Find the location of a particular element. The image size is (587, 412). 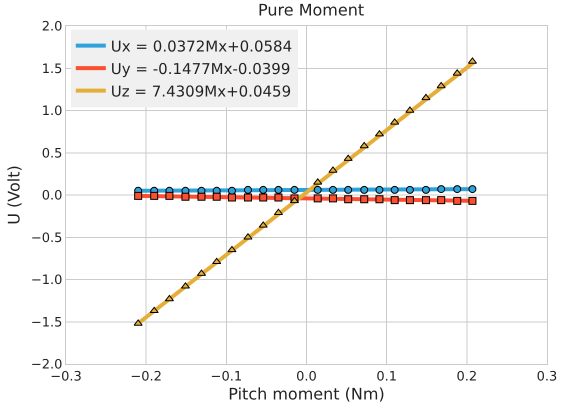

x-tick-label: 0.3 is located at coordinates (547, 377).